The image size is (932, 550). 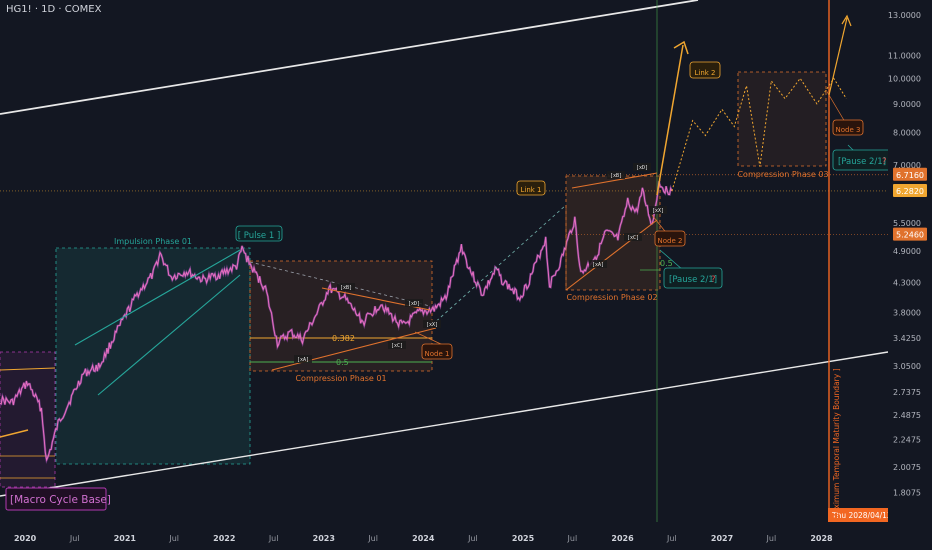 I want to click on price-tag-label: 6.7160, so click(x=910, y=175).